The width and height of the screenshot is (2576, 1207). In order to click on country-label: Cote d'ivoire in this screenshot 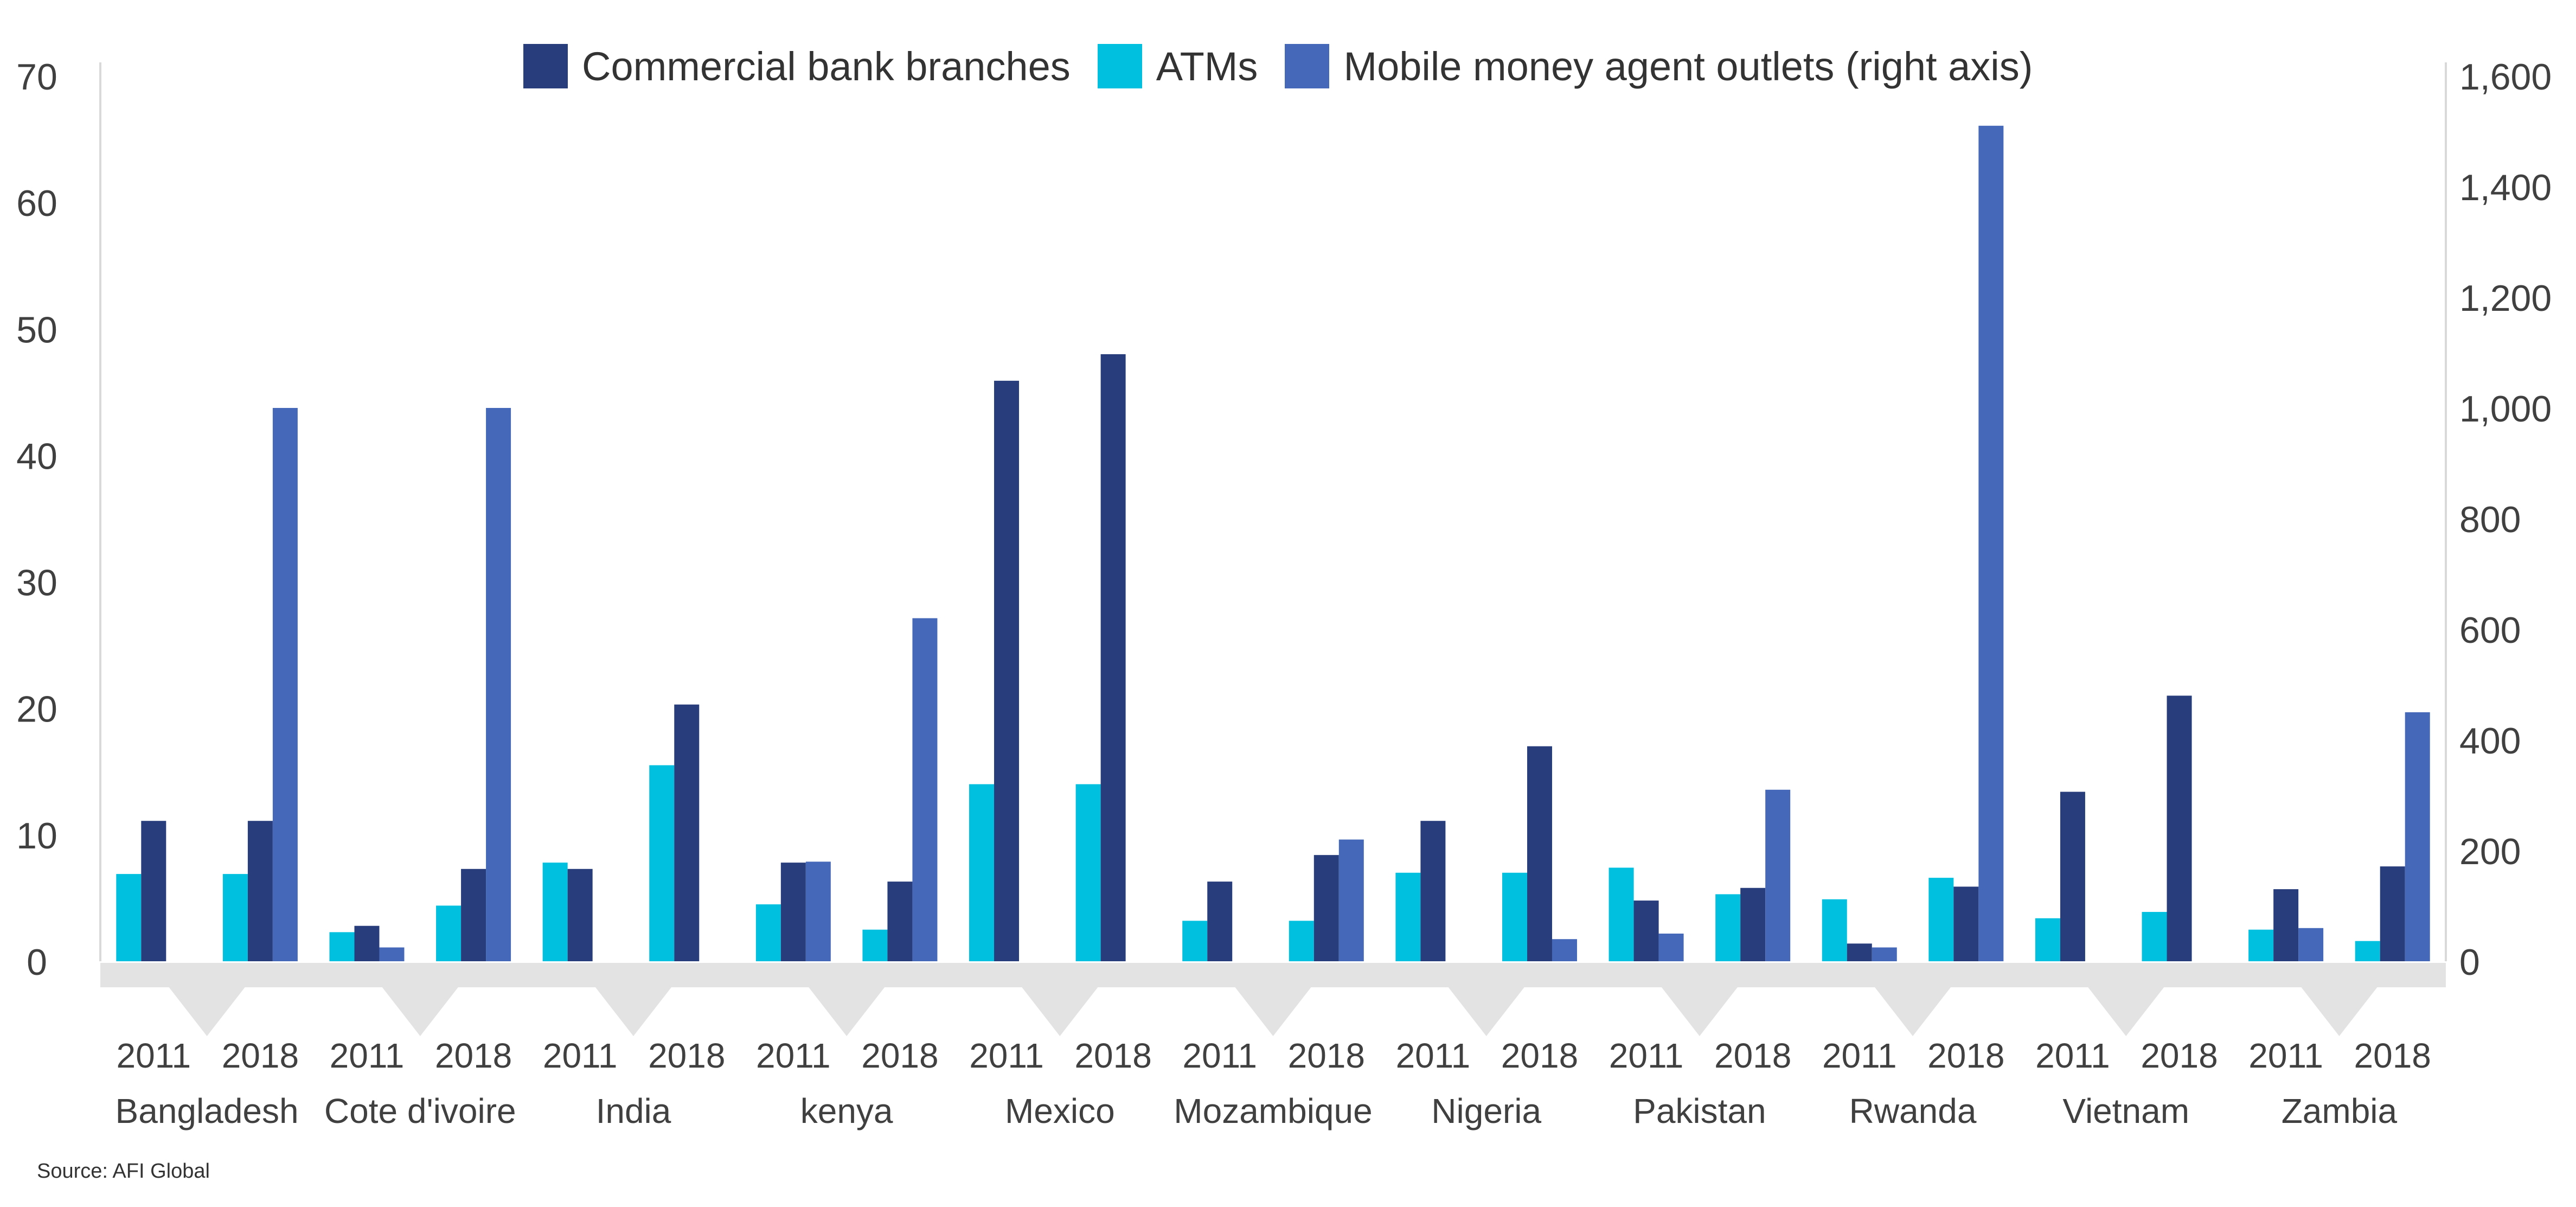, I will do `click(420, 1111)`.